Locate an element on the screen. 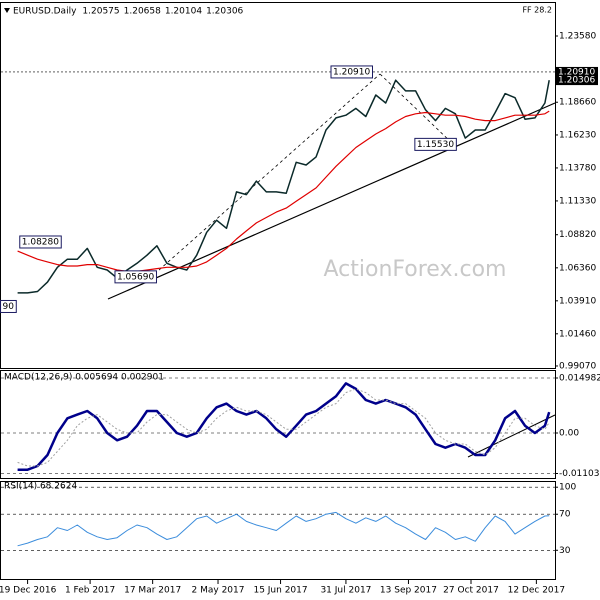 Image resolution: width=600 pixels, height=600 pixels. x-tick-label: 17 Mar 2017 is located at coordinates (152, 591).